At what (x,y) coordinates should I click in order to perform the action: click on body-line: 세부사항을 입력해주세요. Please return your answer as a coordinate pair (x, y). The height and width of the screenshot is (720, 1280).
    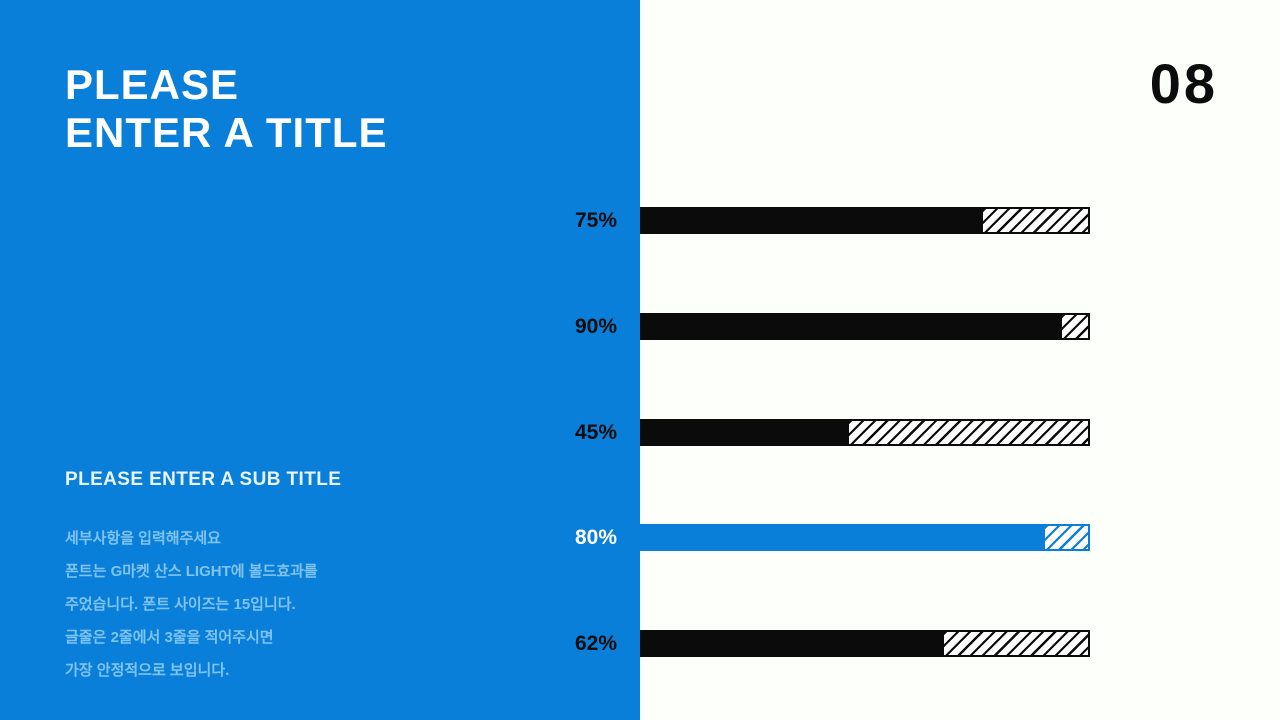
    Looking at the image, I should click on (143, 538).